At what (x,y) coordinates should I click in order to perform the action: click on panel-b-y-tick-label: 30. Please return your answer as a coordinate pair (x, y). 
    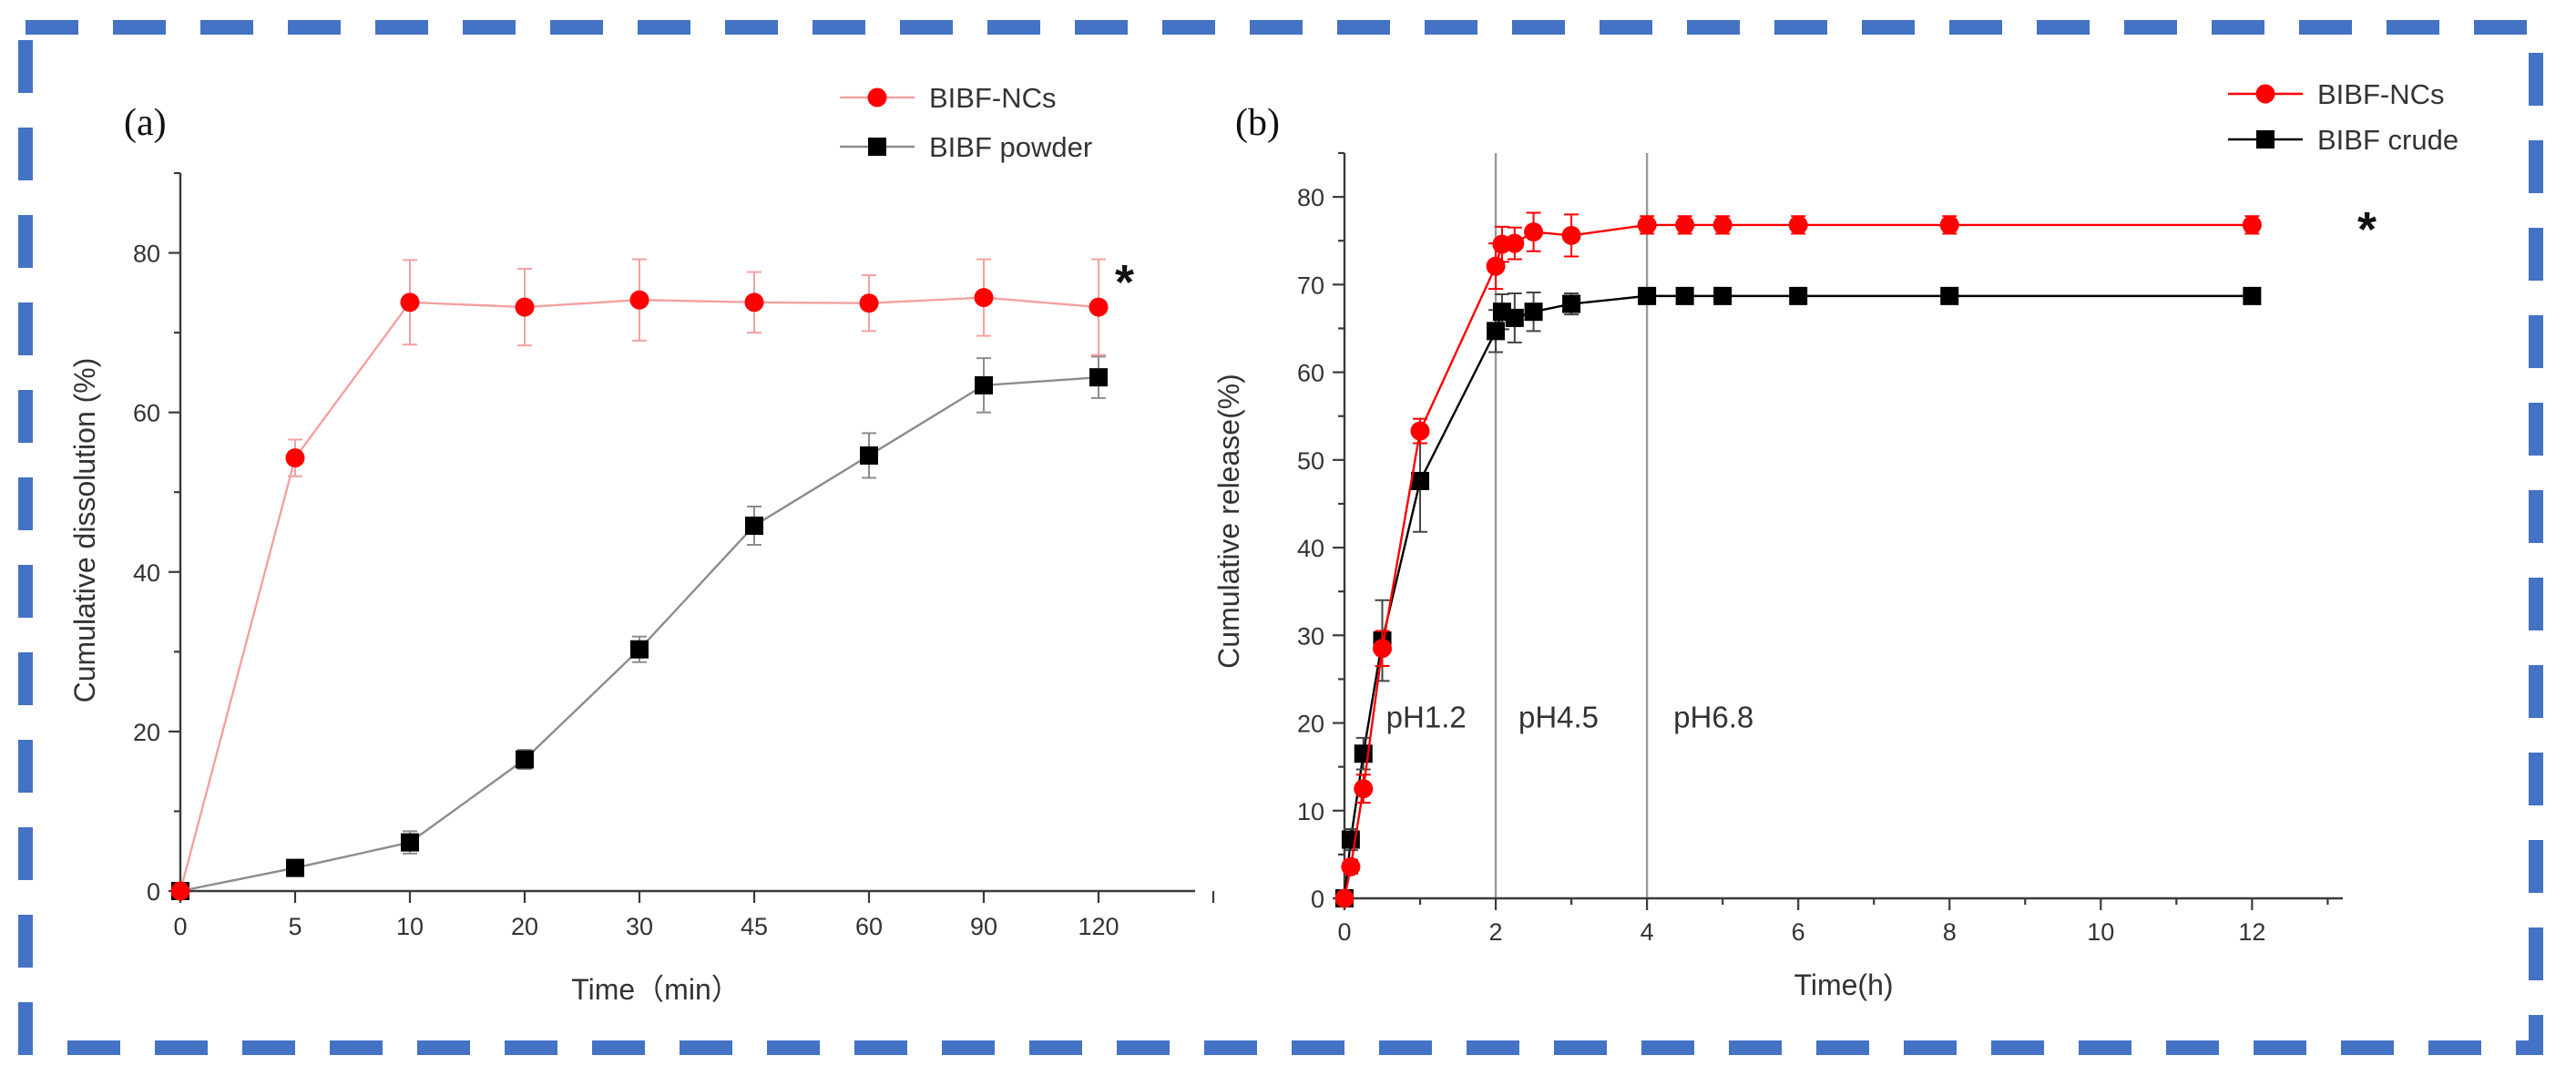
    Looking at the image, I should click on (1310, 636).